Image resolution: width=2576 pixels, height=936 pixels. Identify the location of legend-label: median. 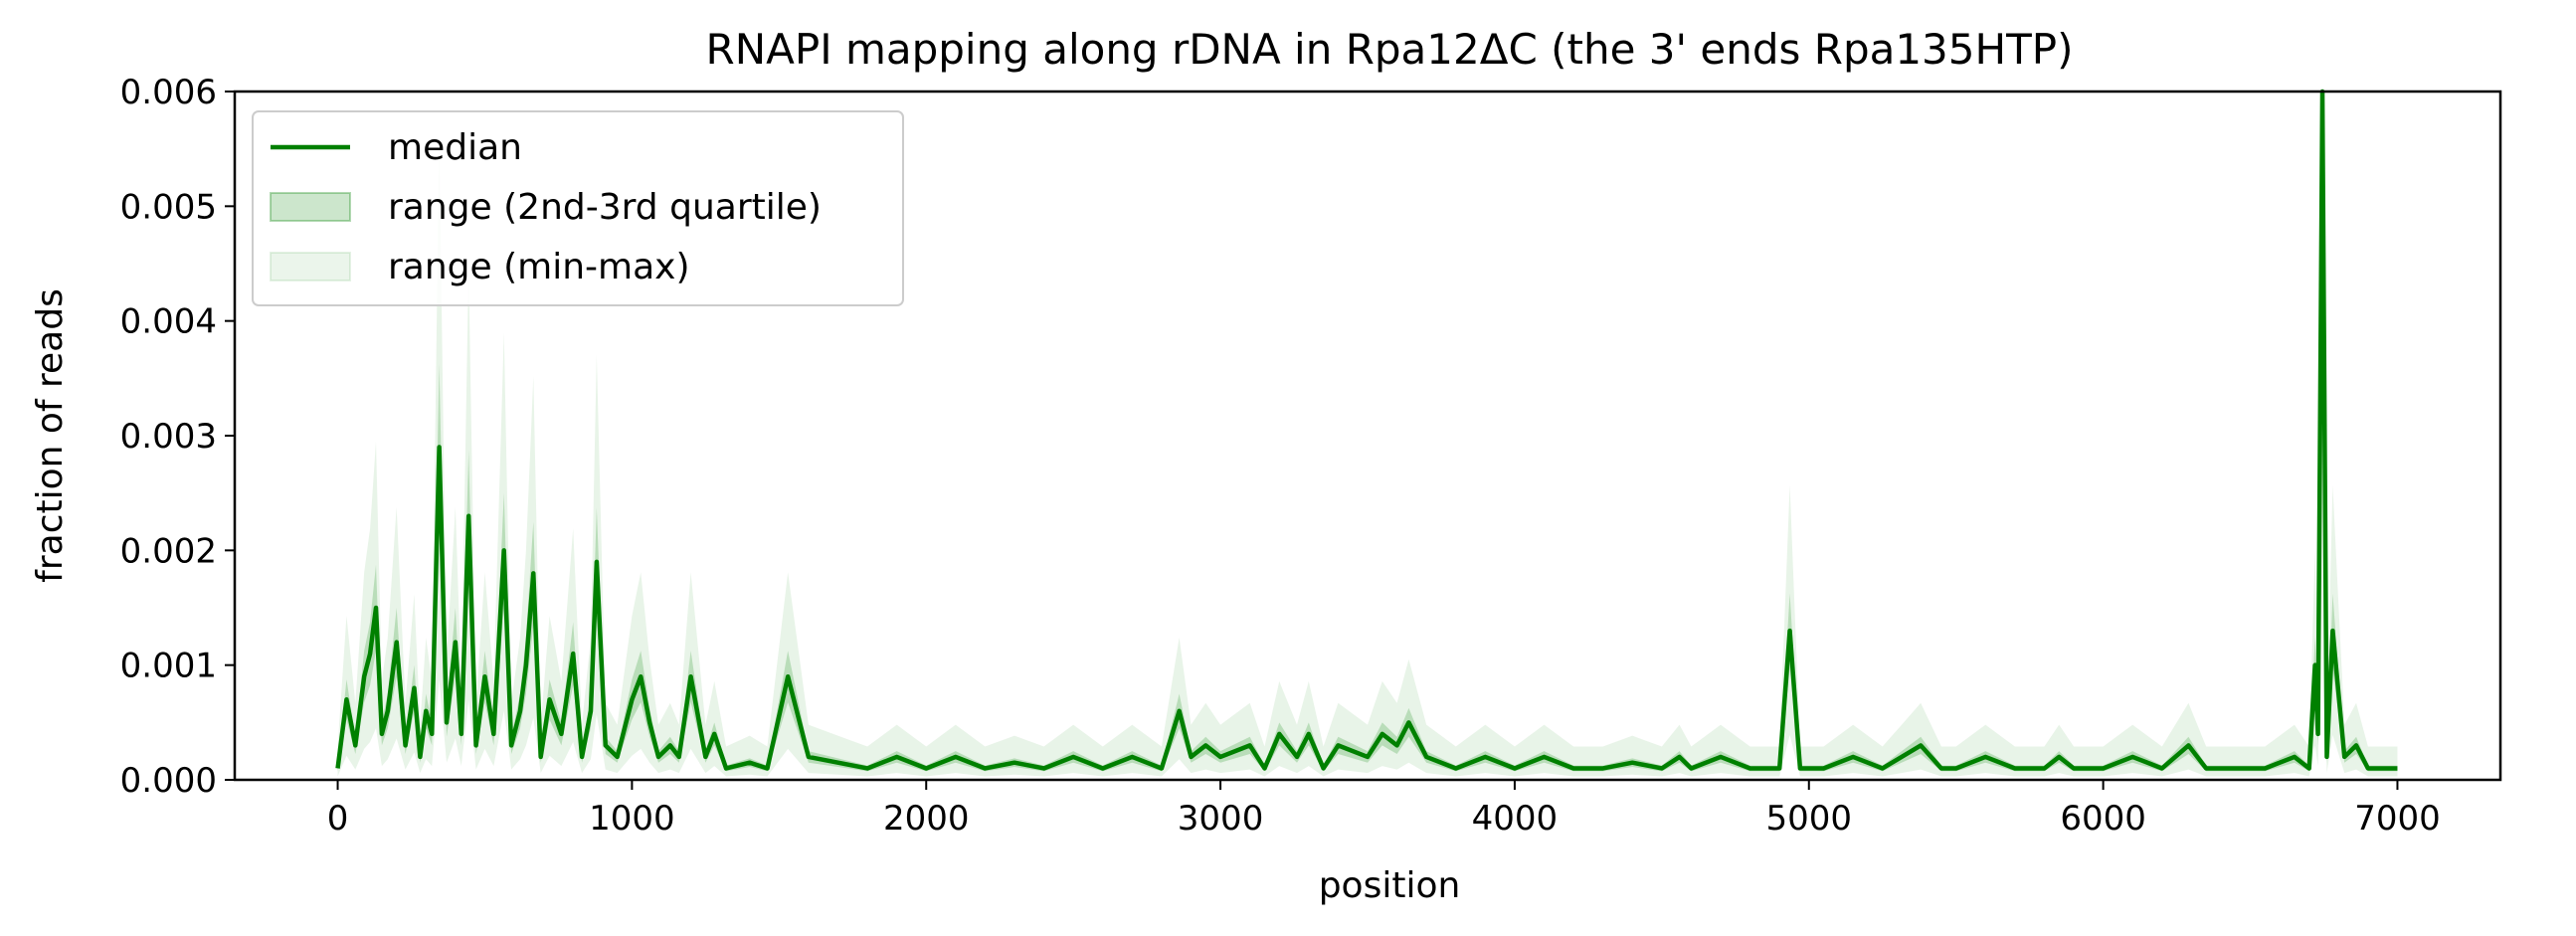
(455, 147).